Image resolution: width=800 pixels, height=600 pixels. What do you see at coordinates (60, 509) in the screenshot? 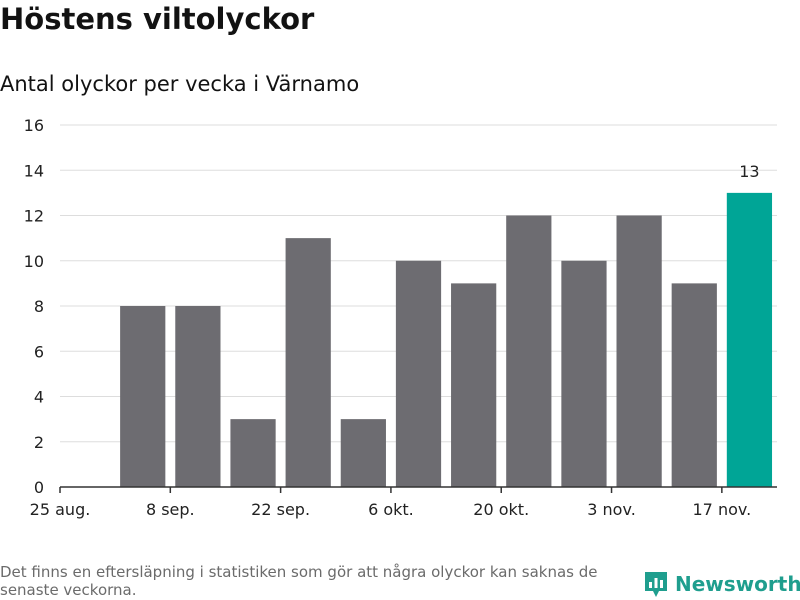
I see `x-tick-label: 25 aug.` at bounding box center [60, 509].